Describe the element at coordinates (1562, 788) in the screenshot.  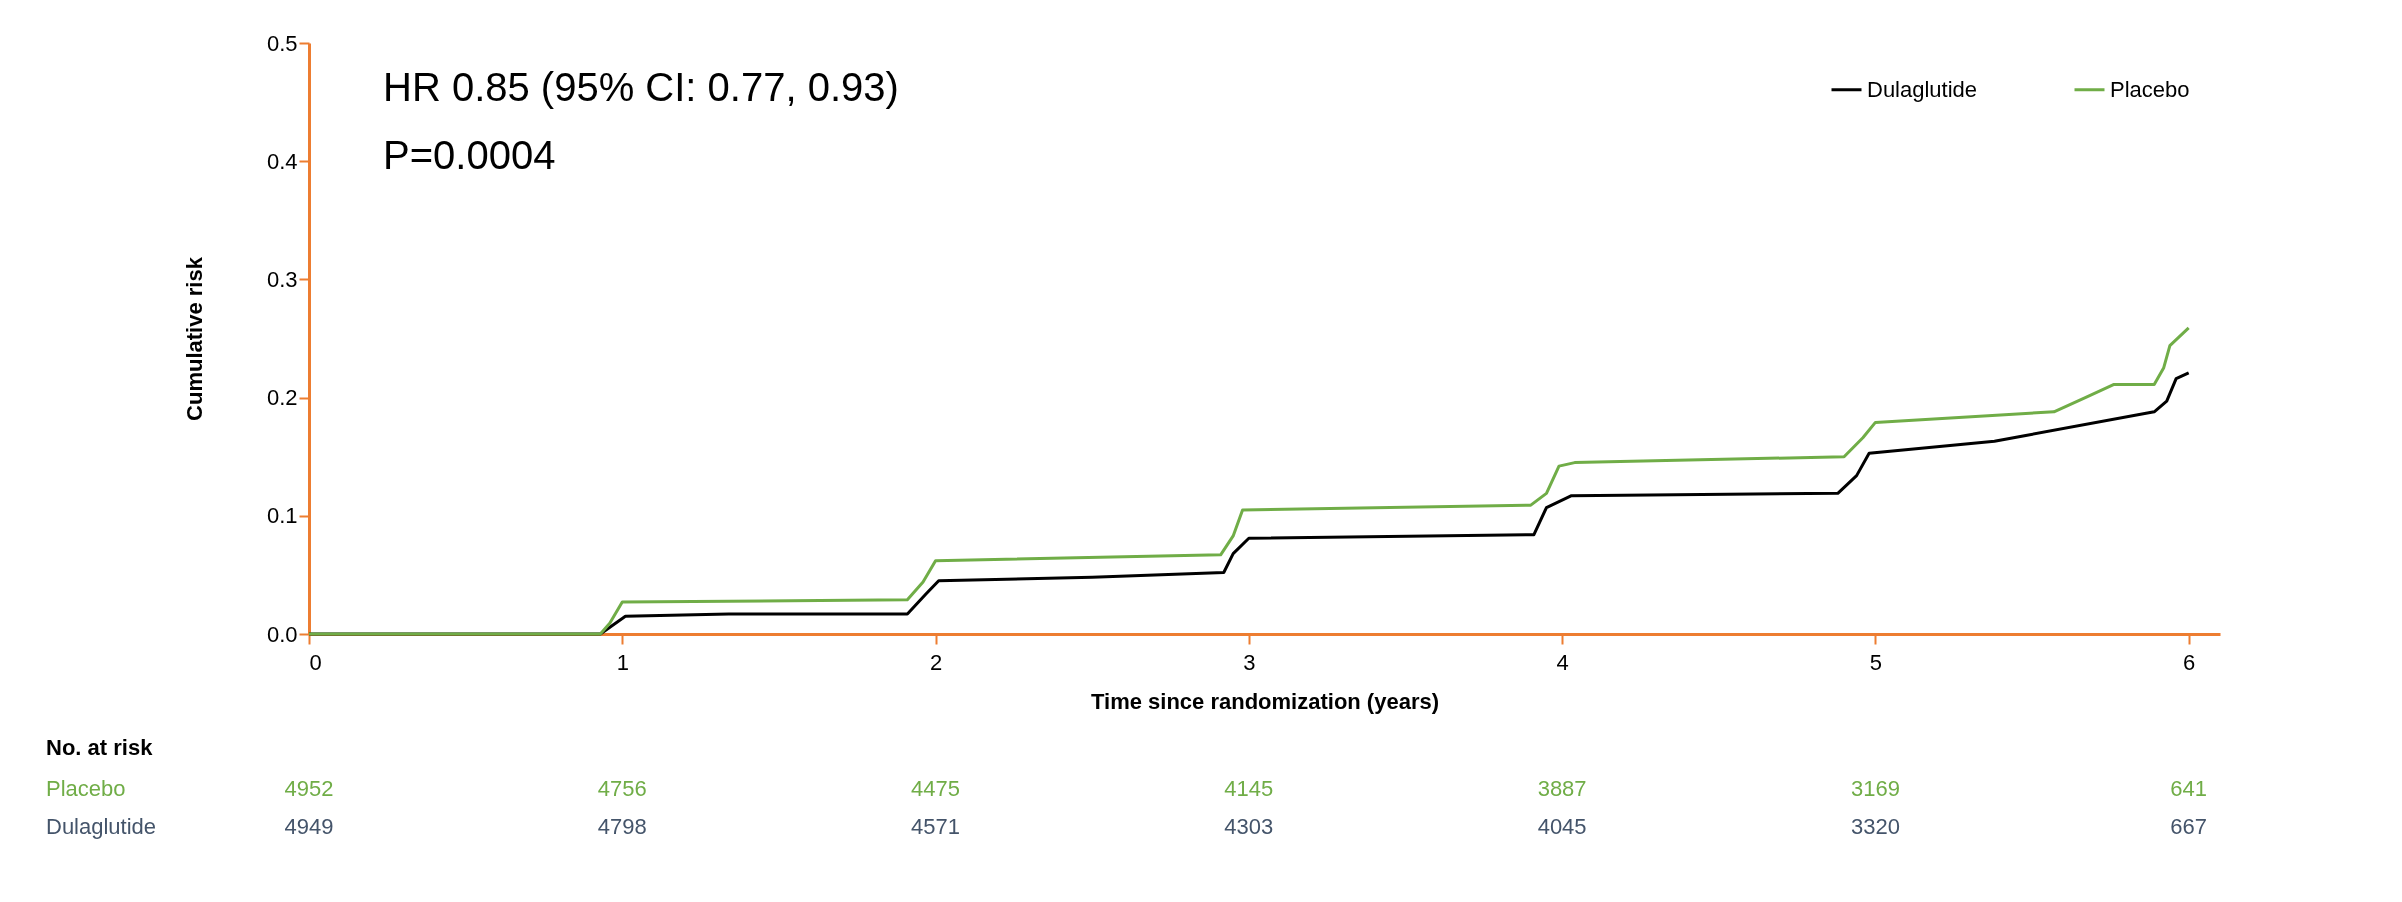
I see `text: 3887` at that location.